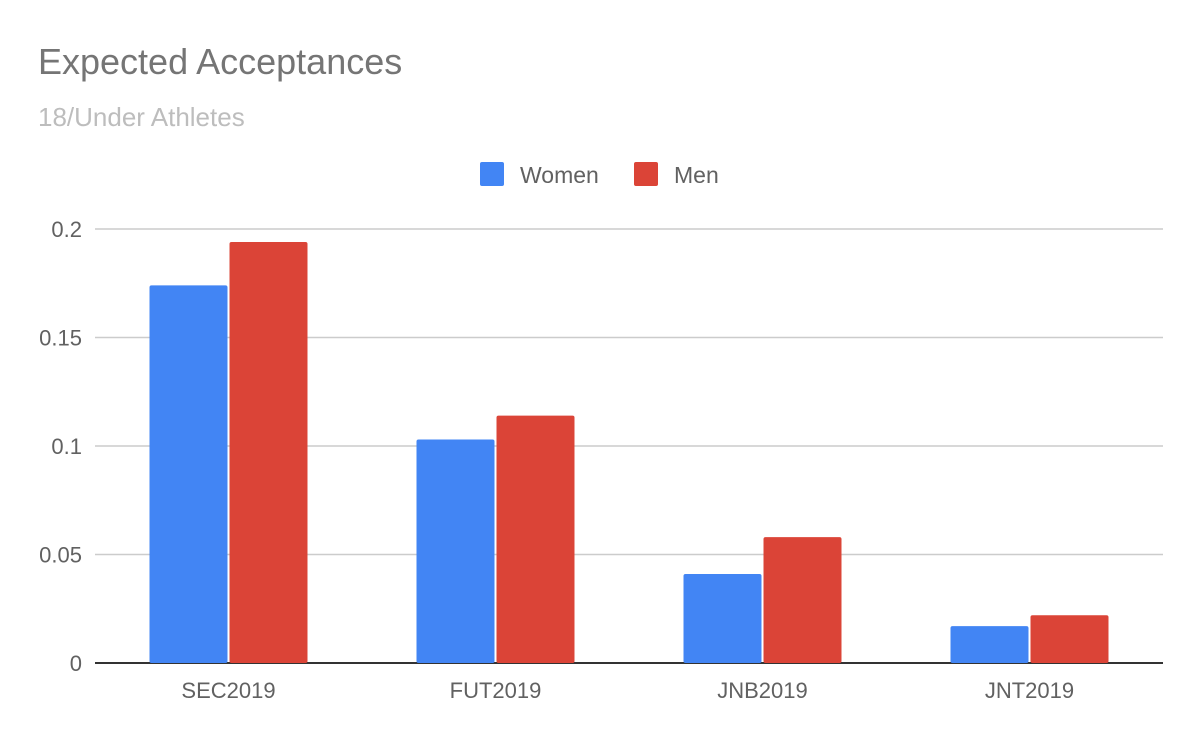 The height and width of the screenshot is (742, 1200). I want to click on y-tick-label: 0, so click(76, 663).